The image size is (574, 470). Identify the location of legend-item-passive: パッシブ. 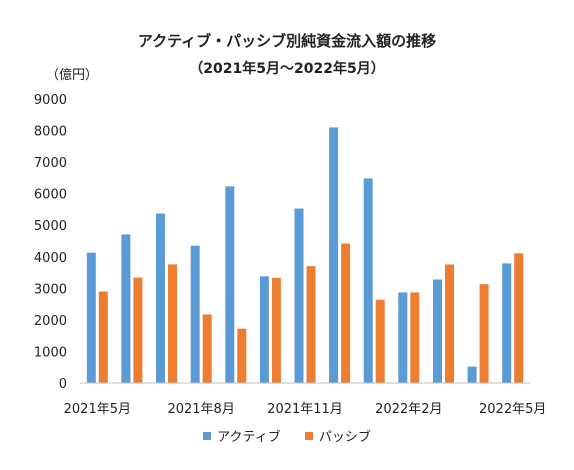
(337, 435).